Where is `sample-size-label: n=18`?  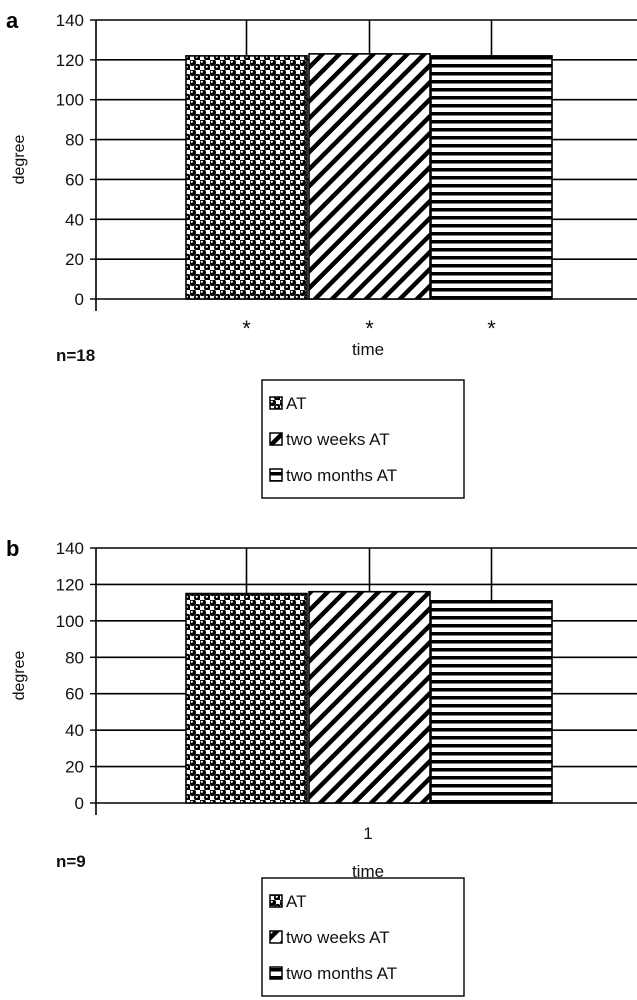 sample-size-label: n=18 is located at coordinates (75, 355).